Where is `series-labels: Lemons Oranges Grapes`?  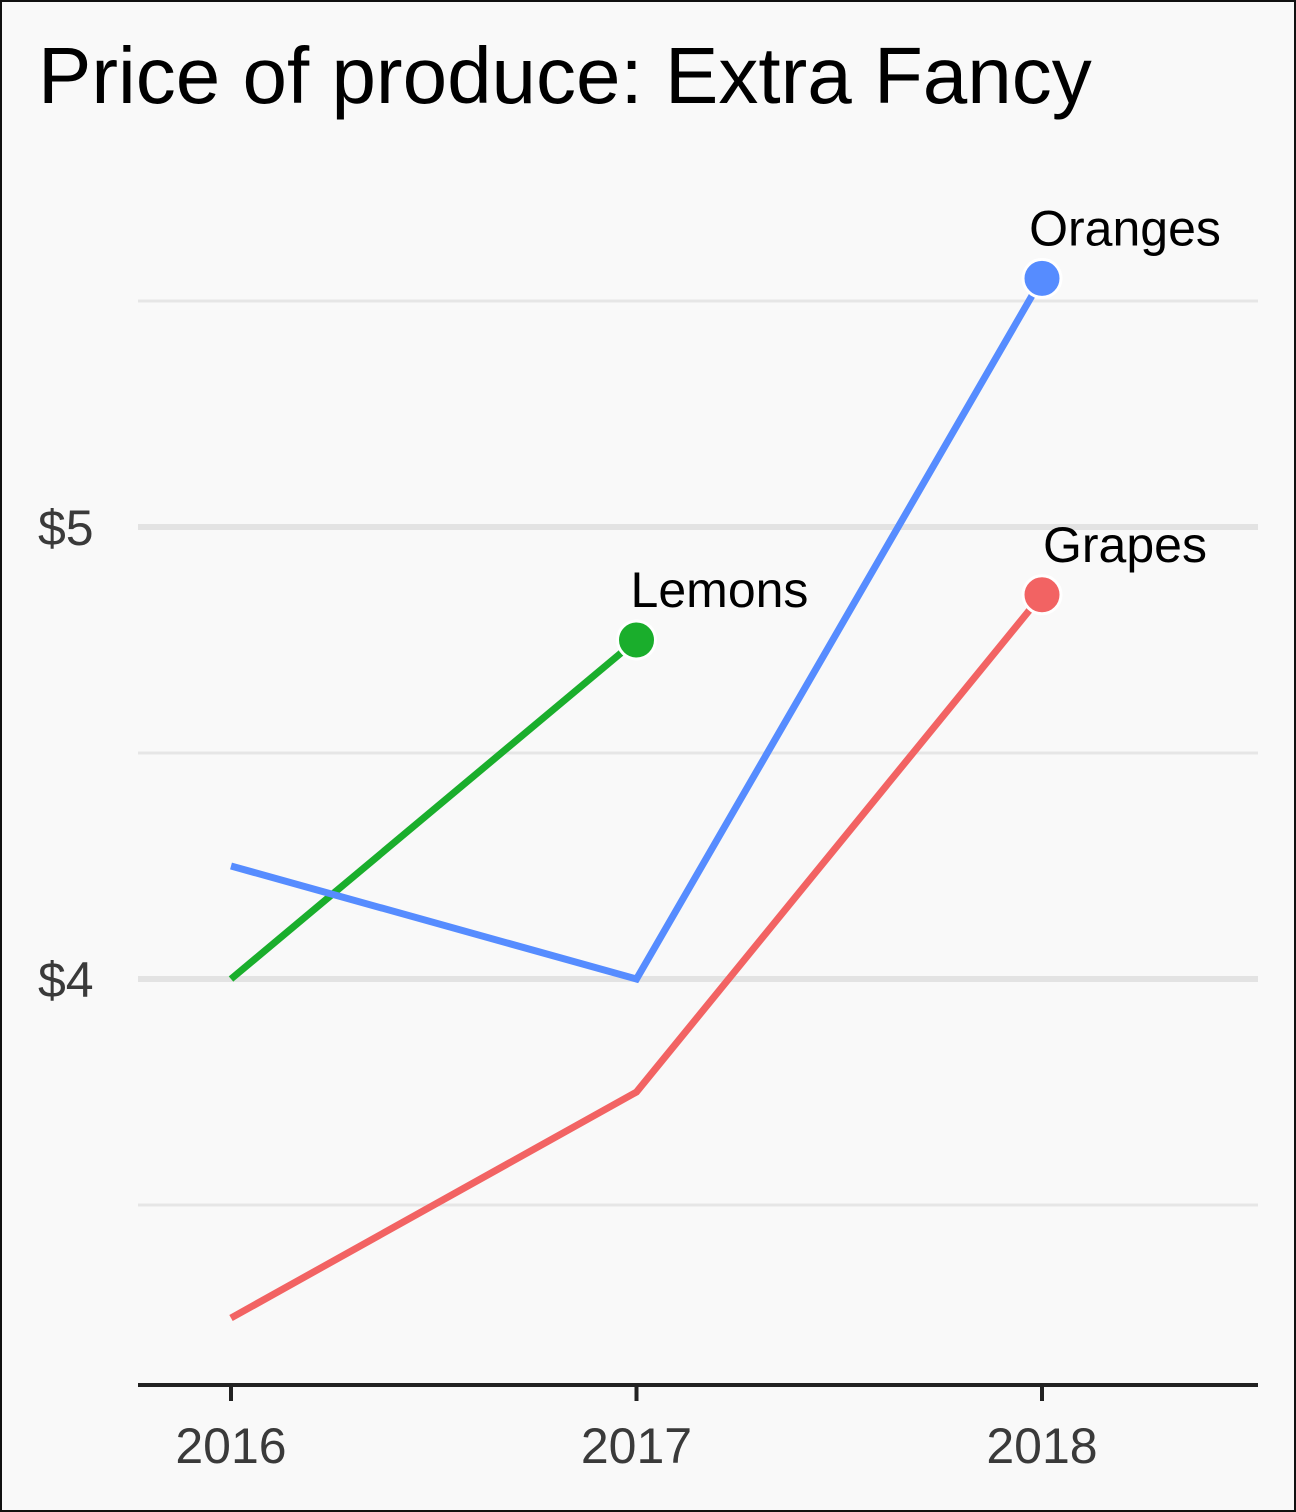
series-labels: Lemons Oranges Grapes is located at coordinates (926, 409).